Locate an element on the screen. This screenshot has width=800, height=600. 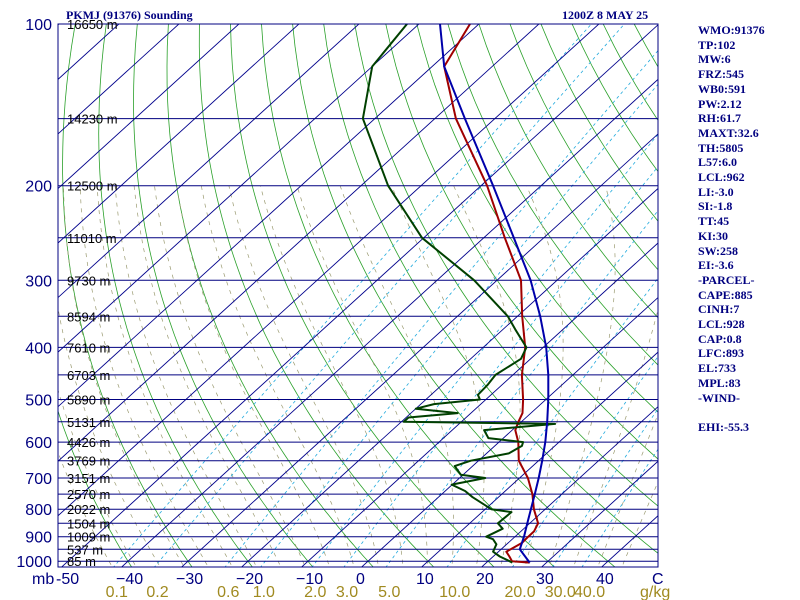
height-label: 2570 m is located at coordinates (88, 494).